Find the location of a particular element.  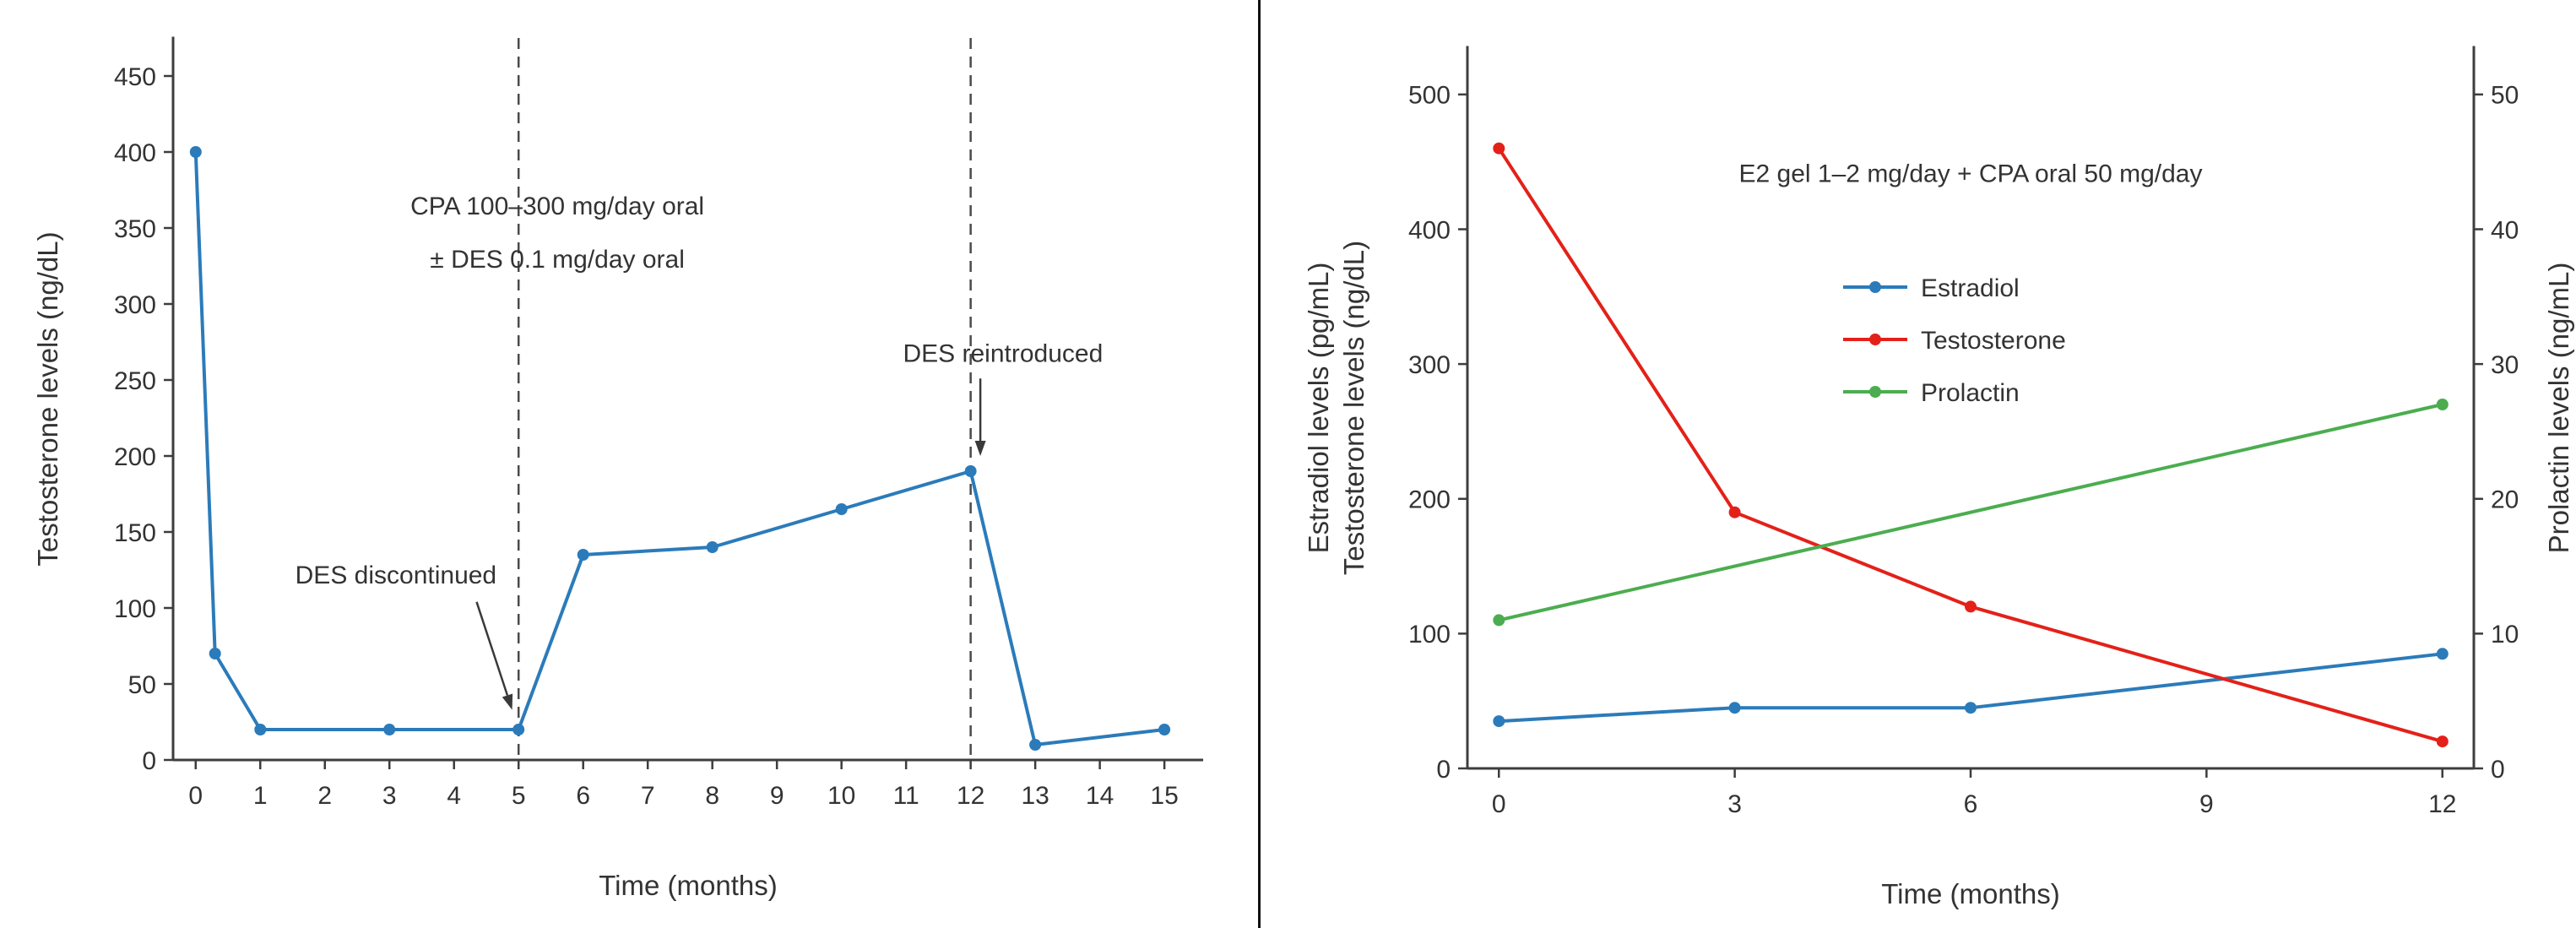

x-tick-label: 4 is located at coordinates (454, 796).